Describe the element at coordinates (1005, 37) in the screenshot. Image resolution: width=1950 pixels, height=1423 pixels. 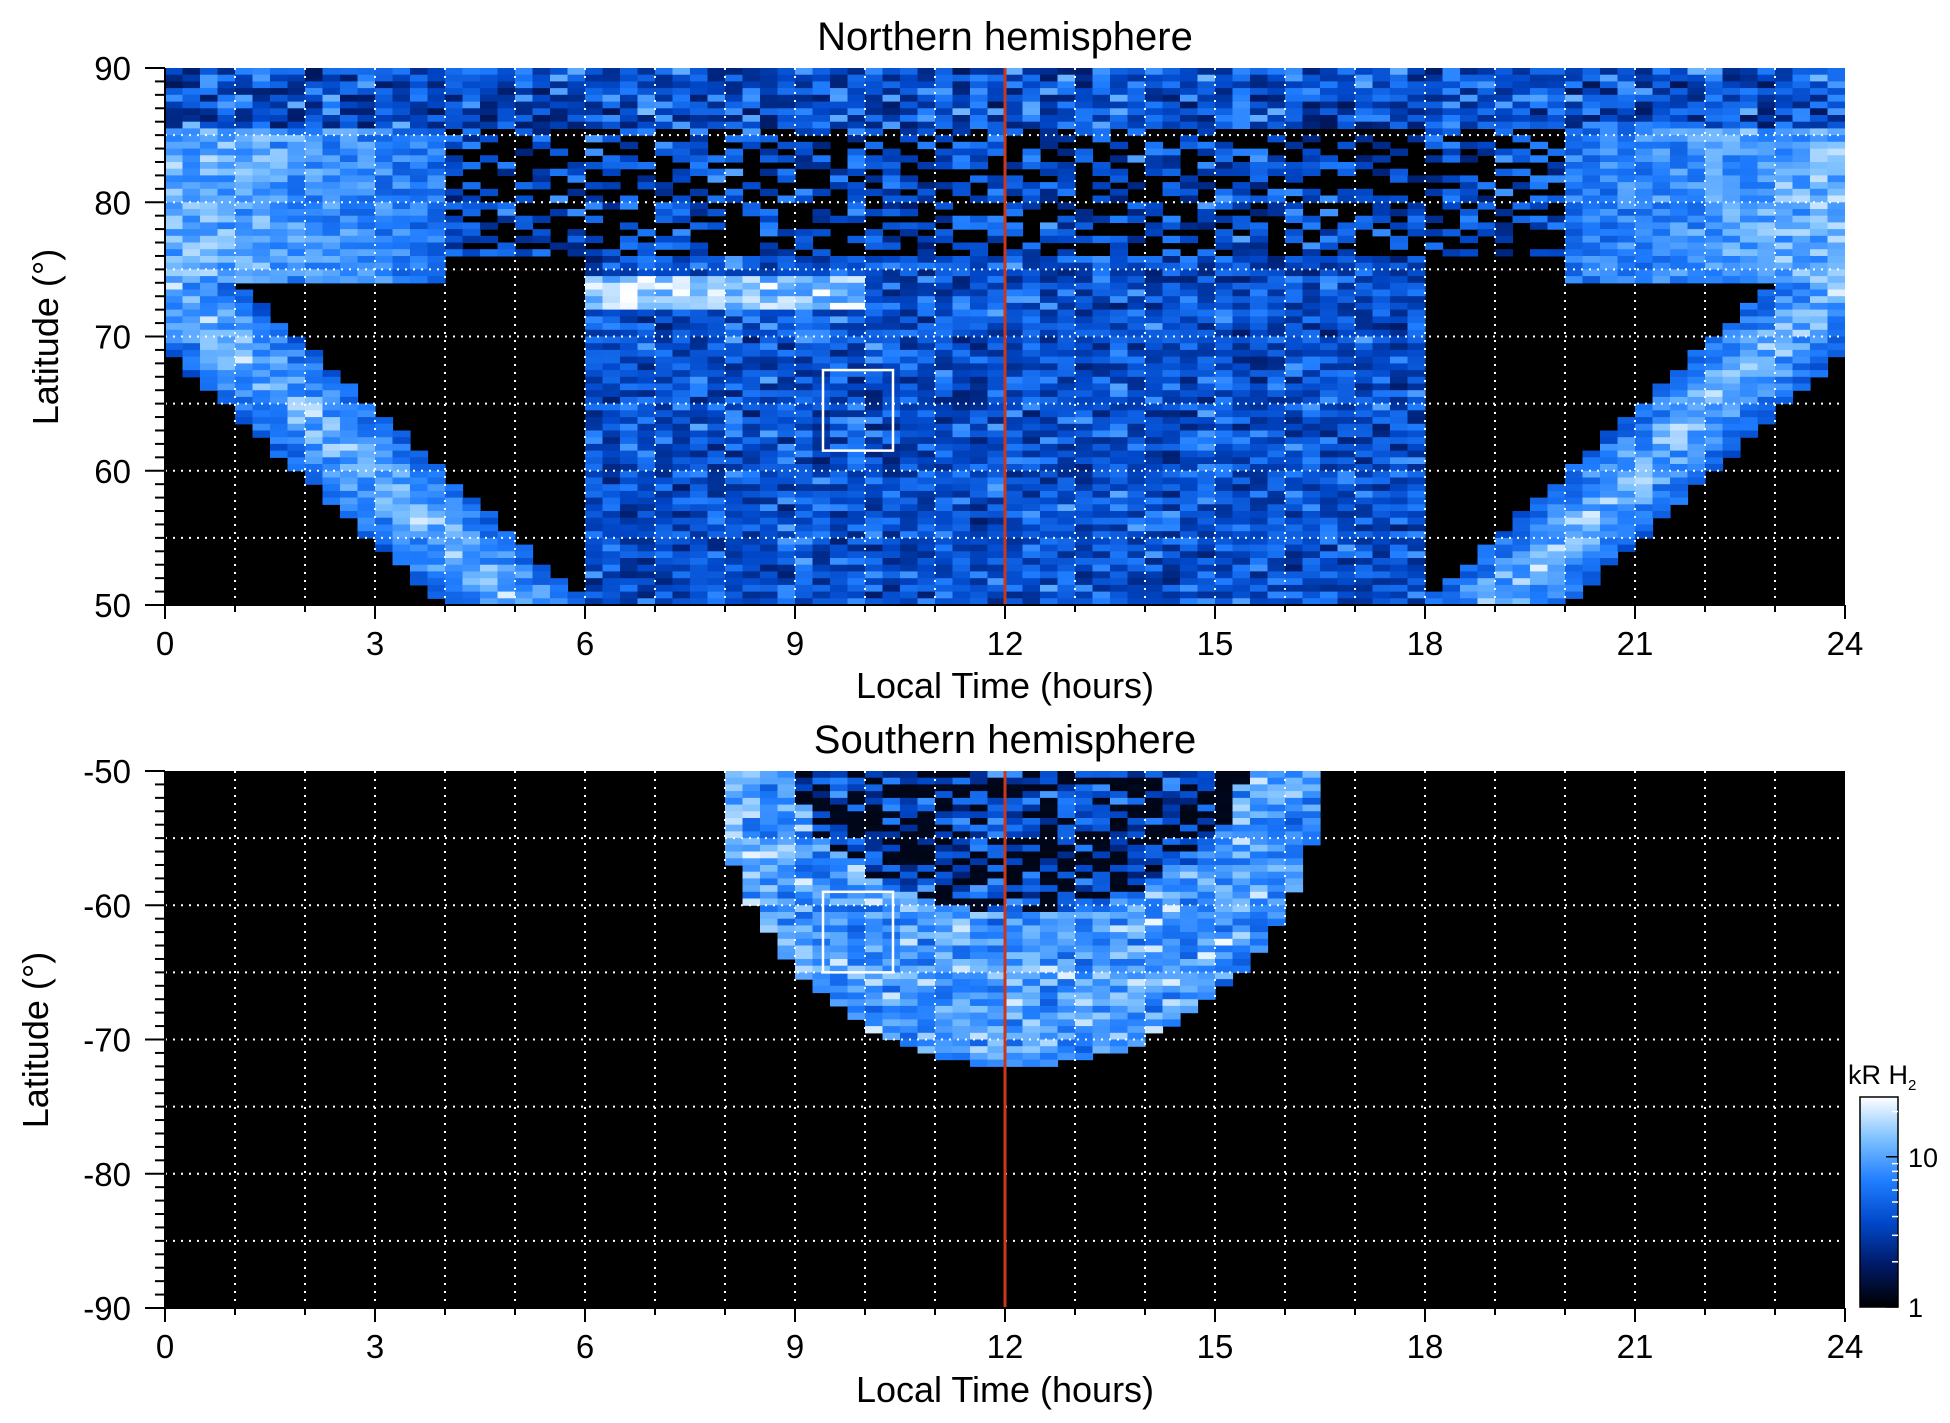
I see `northern-title: Northern hemisphere` at that location.